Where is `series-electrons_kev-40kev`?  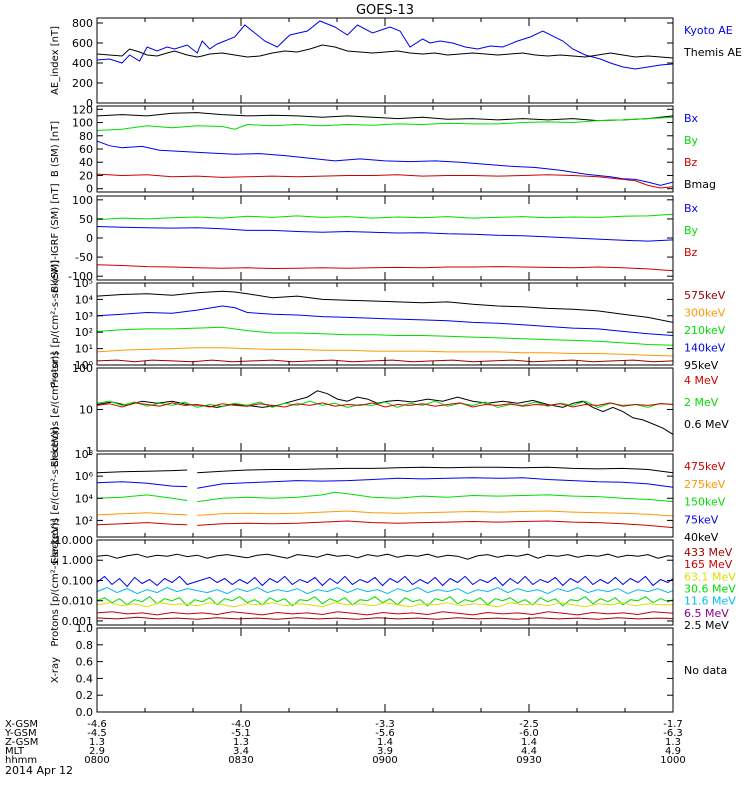 series-electrons_kev-40kev is located at coordinates (385, 470).